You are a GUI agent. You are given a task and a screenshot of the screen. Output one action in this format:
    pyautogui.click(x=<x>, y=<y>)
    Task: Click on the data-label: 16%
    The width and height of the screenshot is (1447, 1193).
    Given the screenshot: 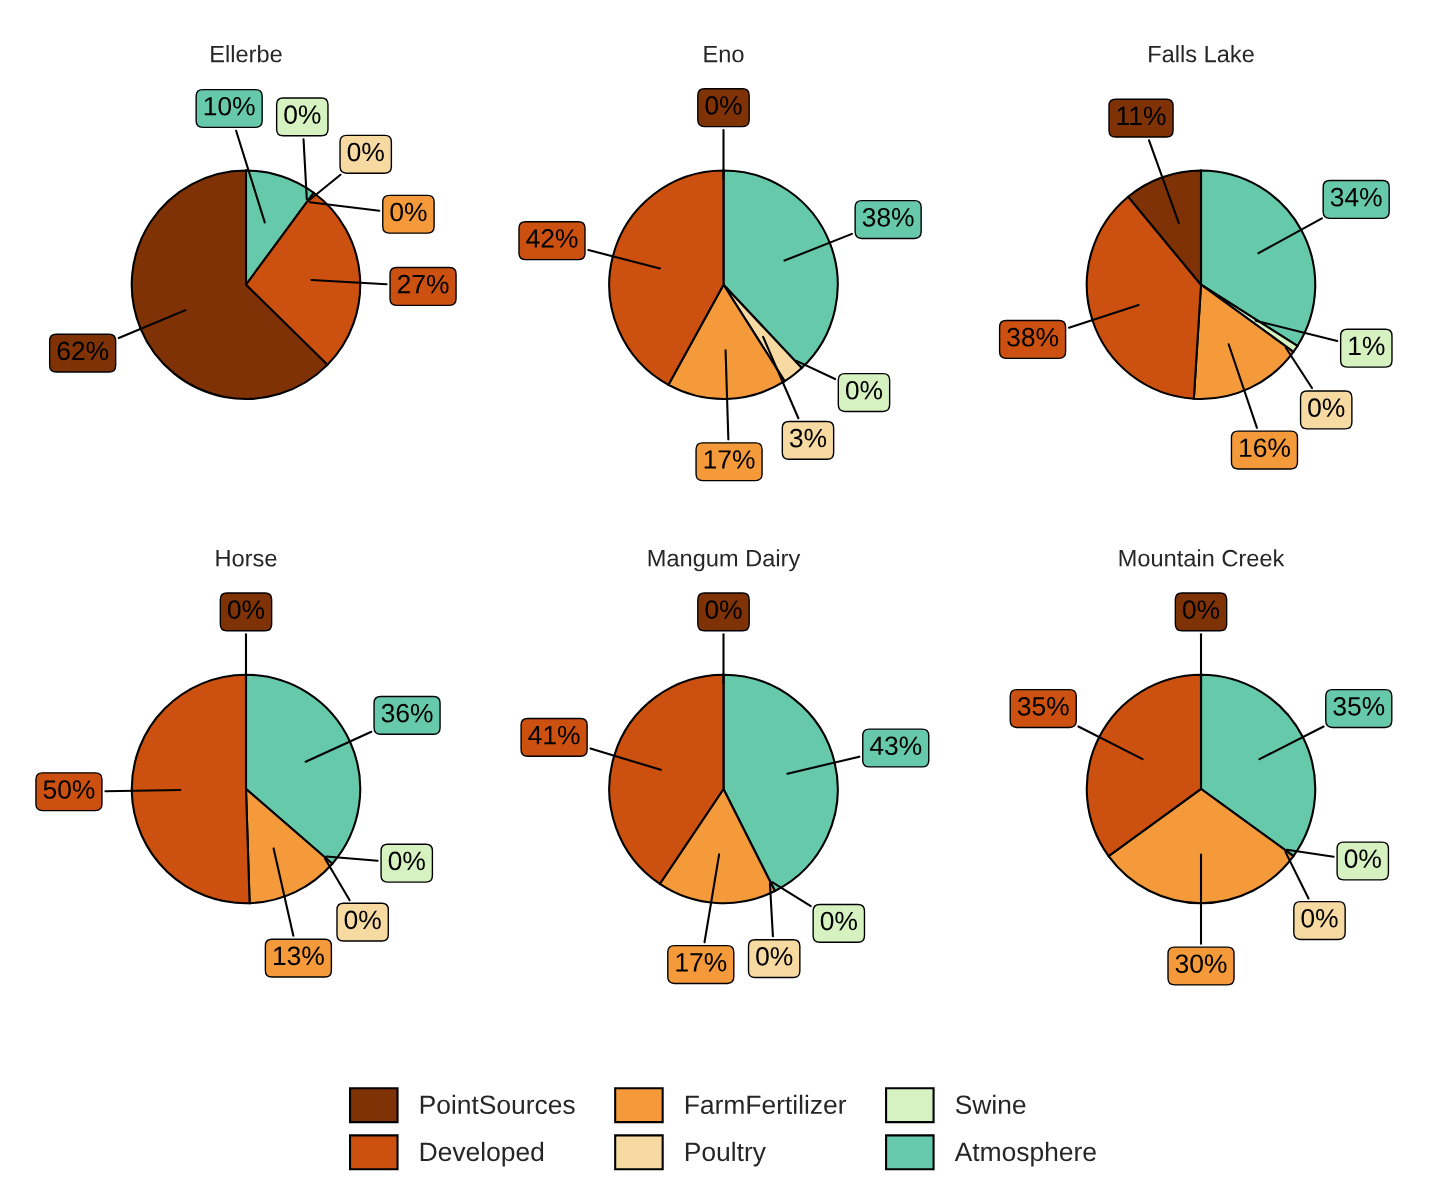 What is the action you would take?
    pyautogui.click(x=1265, y=448)
    